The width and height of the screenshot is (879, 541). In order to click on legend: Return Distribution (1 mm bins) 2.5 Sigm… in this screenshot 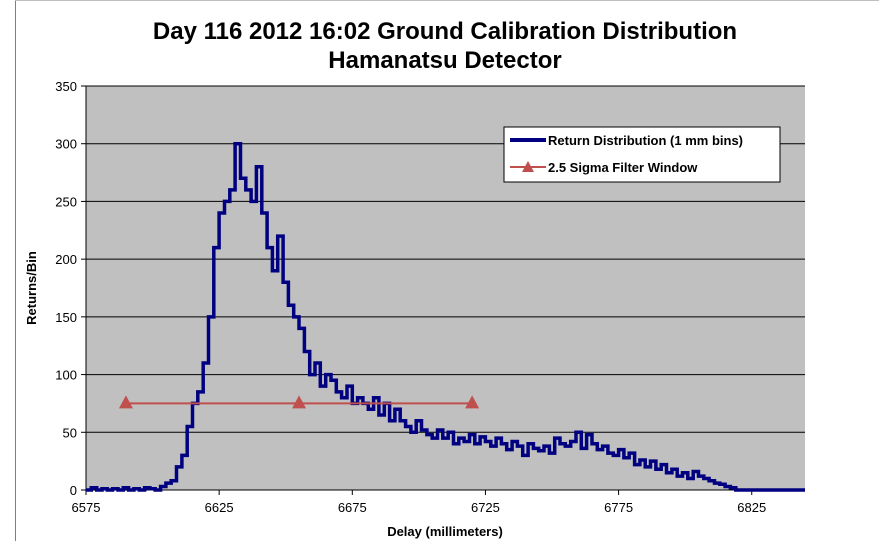, I will do `click(642, 154)`.